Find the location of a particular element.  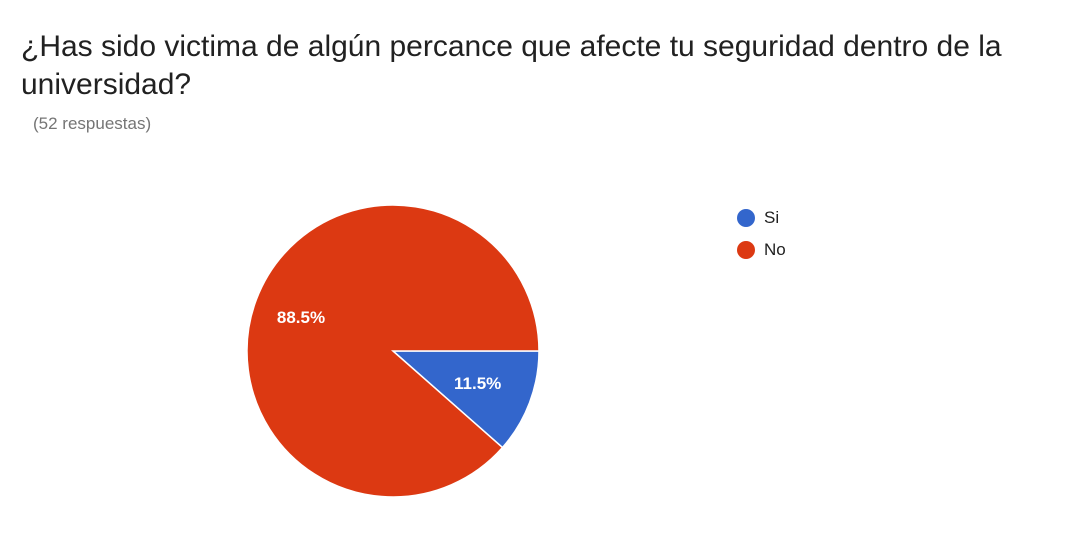

legend-item-si: Si is located at coordinates (761, 218).